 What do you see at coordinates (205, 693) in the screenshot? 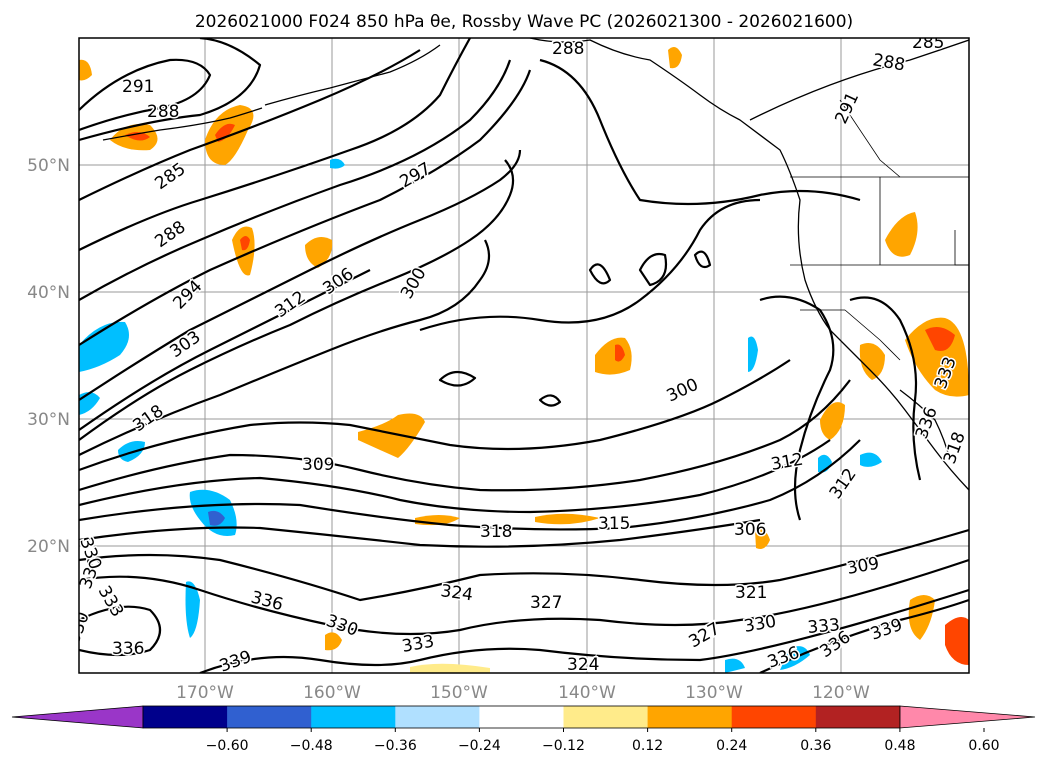
I see `lon-label: 170°W` at bounding box center [205, 693].